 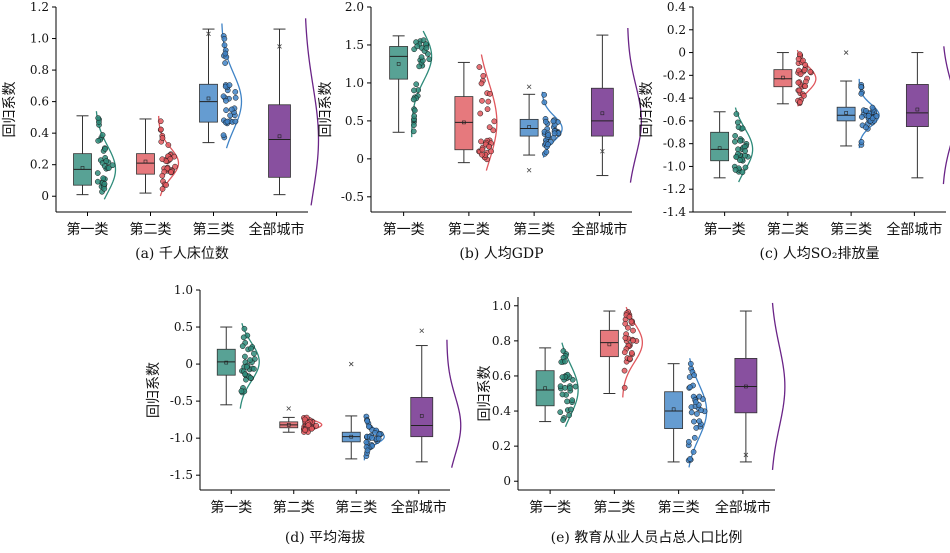 What do you see at coordinates (354, 7) in the screenshot?
I see `y-tick-label: 2.0` at bounding box center [354, 7].